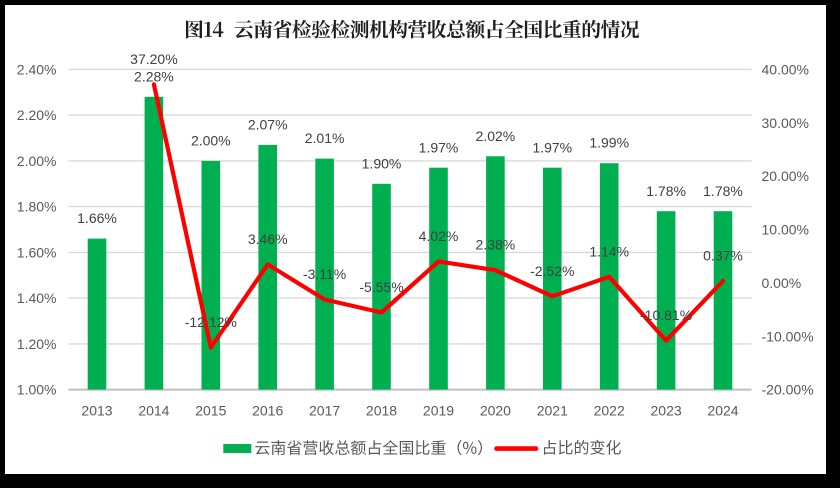 Image resolution: width=840 pixels, height=488 pixels. I want to click on svg-text: 2023, so click(666, 410).